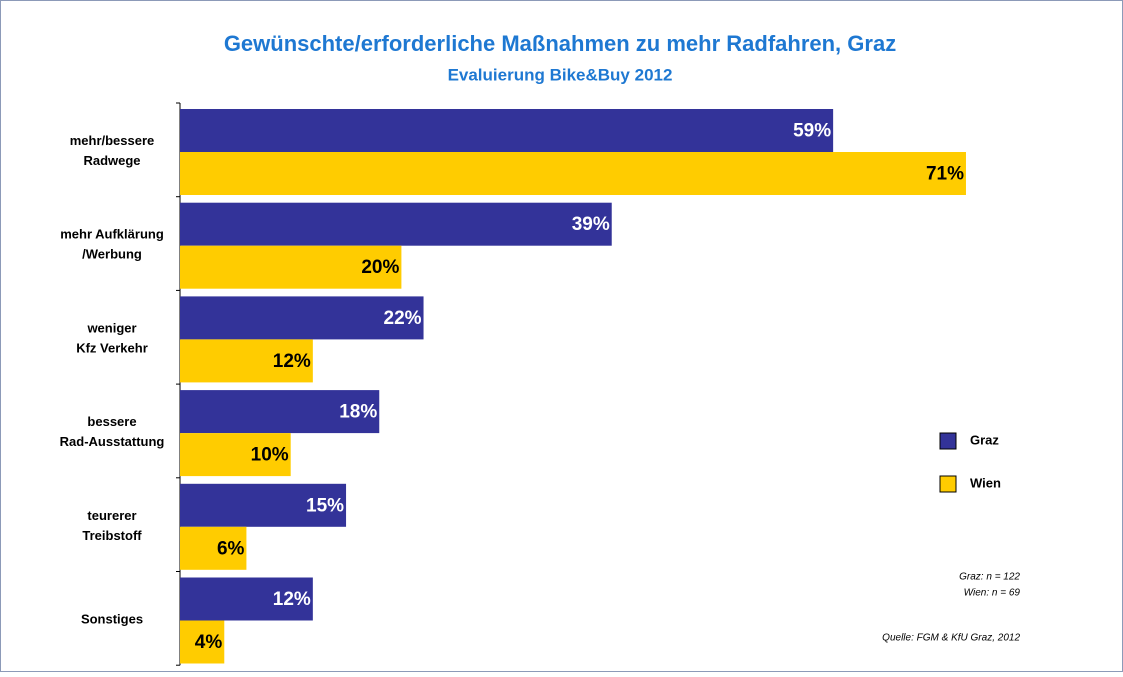 The height and width of the screenshot is (677, 1123). What do you see at coordinates (560, 74) in the screenshot?
I see `chart-subtitle: Evaluierung Bike&Buy 2012` at bounding box center [560, 74].